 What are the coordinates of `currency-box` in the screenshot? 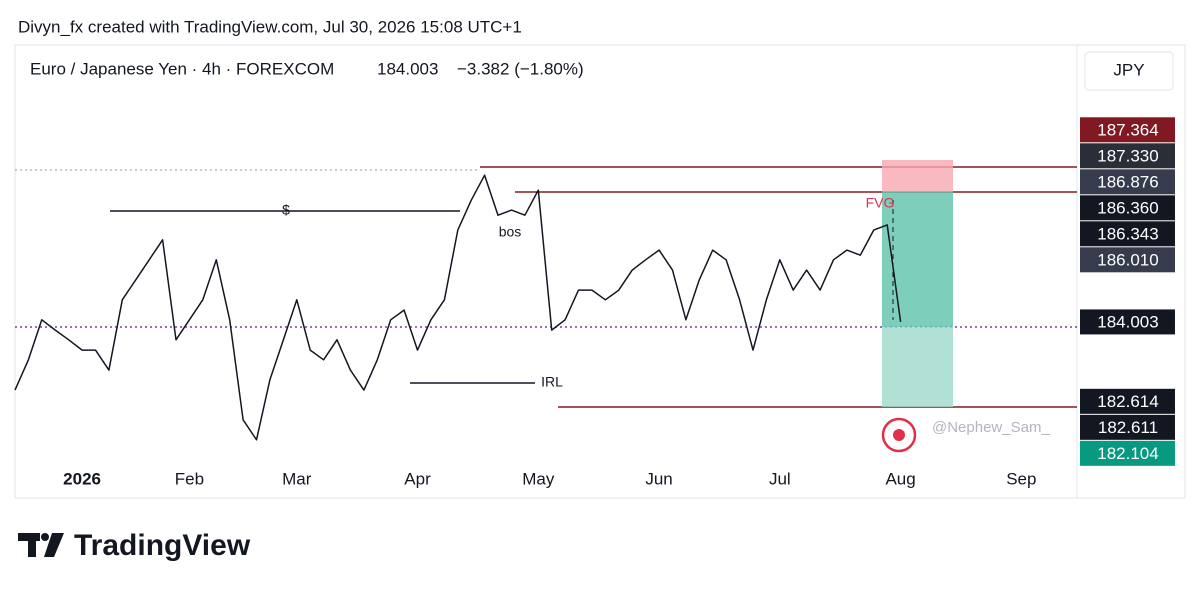 It's located at (1129, 71).